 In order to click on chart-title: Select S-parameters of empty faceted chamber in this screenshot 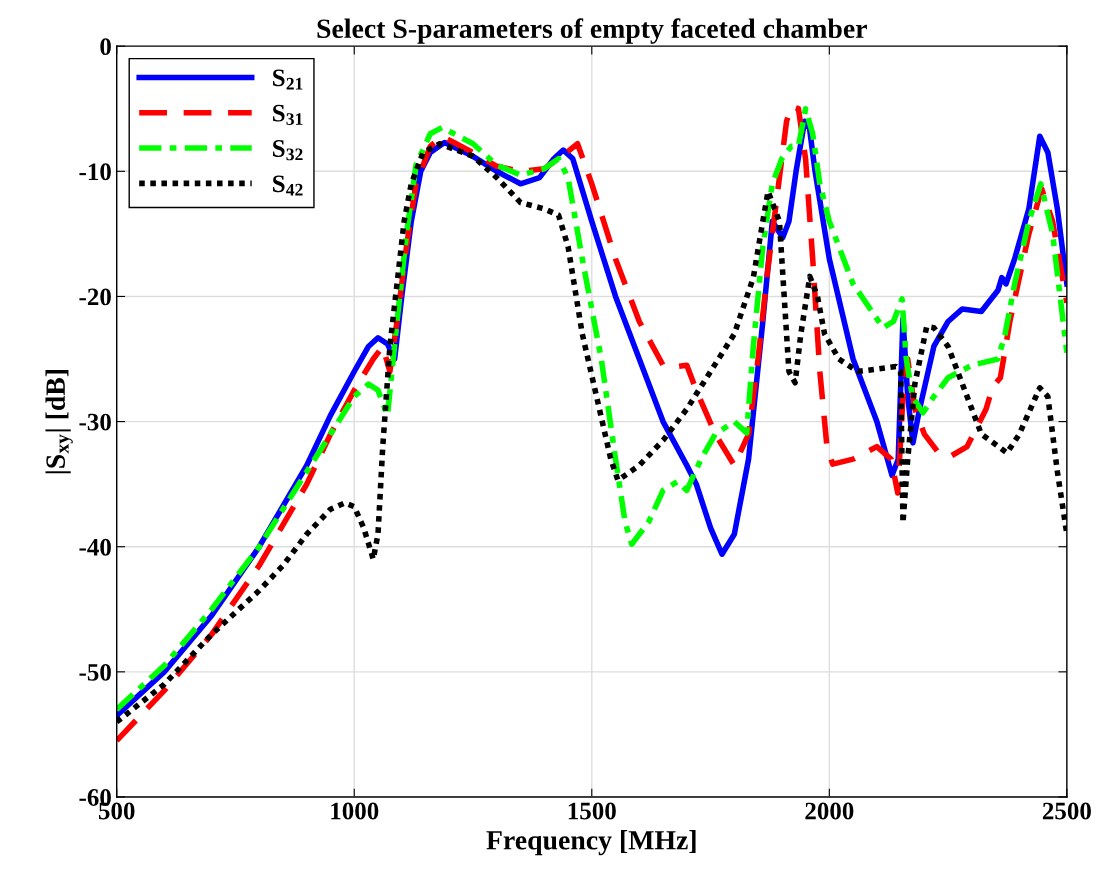, I will do `click(592, 31)`.